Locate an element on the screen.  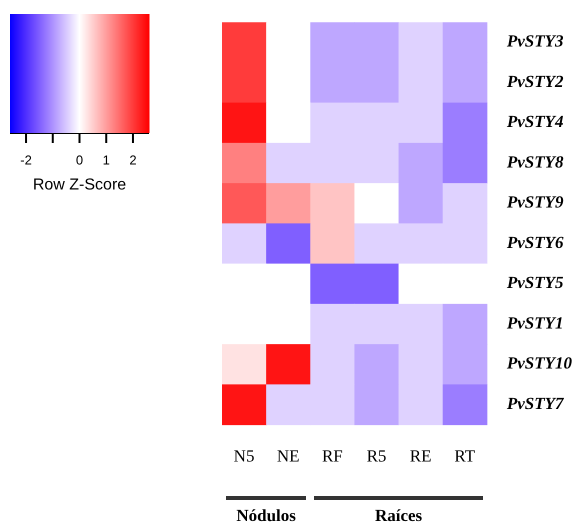
y-tick-label: PvSTY5 is located at coordinates (535, 282).